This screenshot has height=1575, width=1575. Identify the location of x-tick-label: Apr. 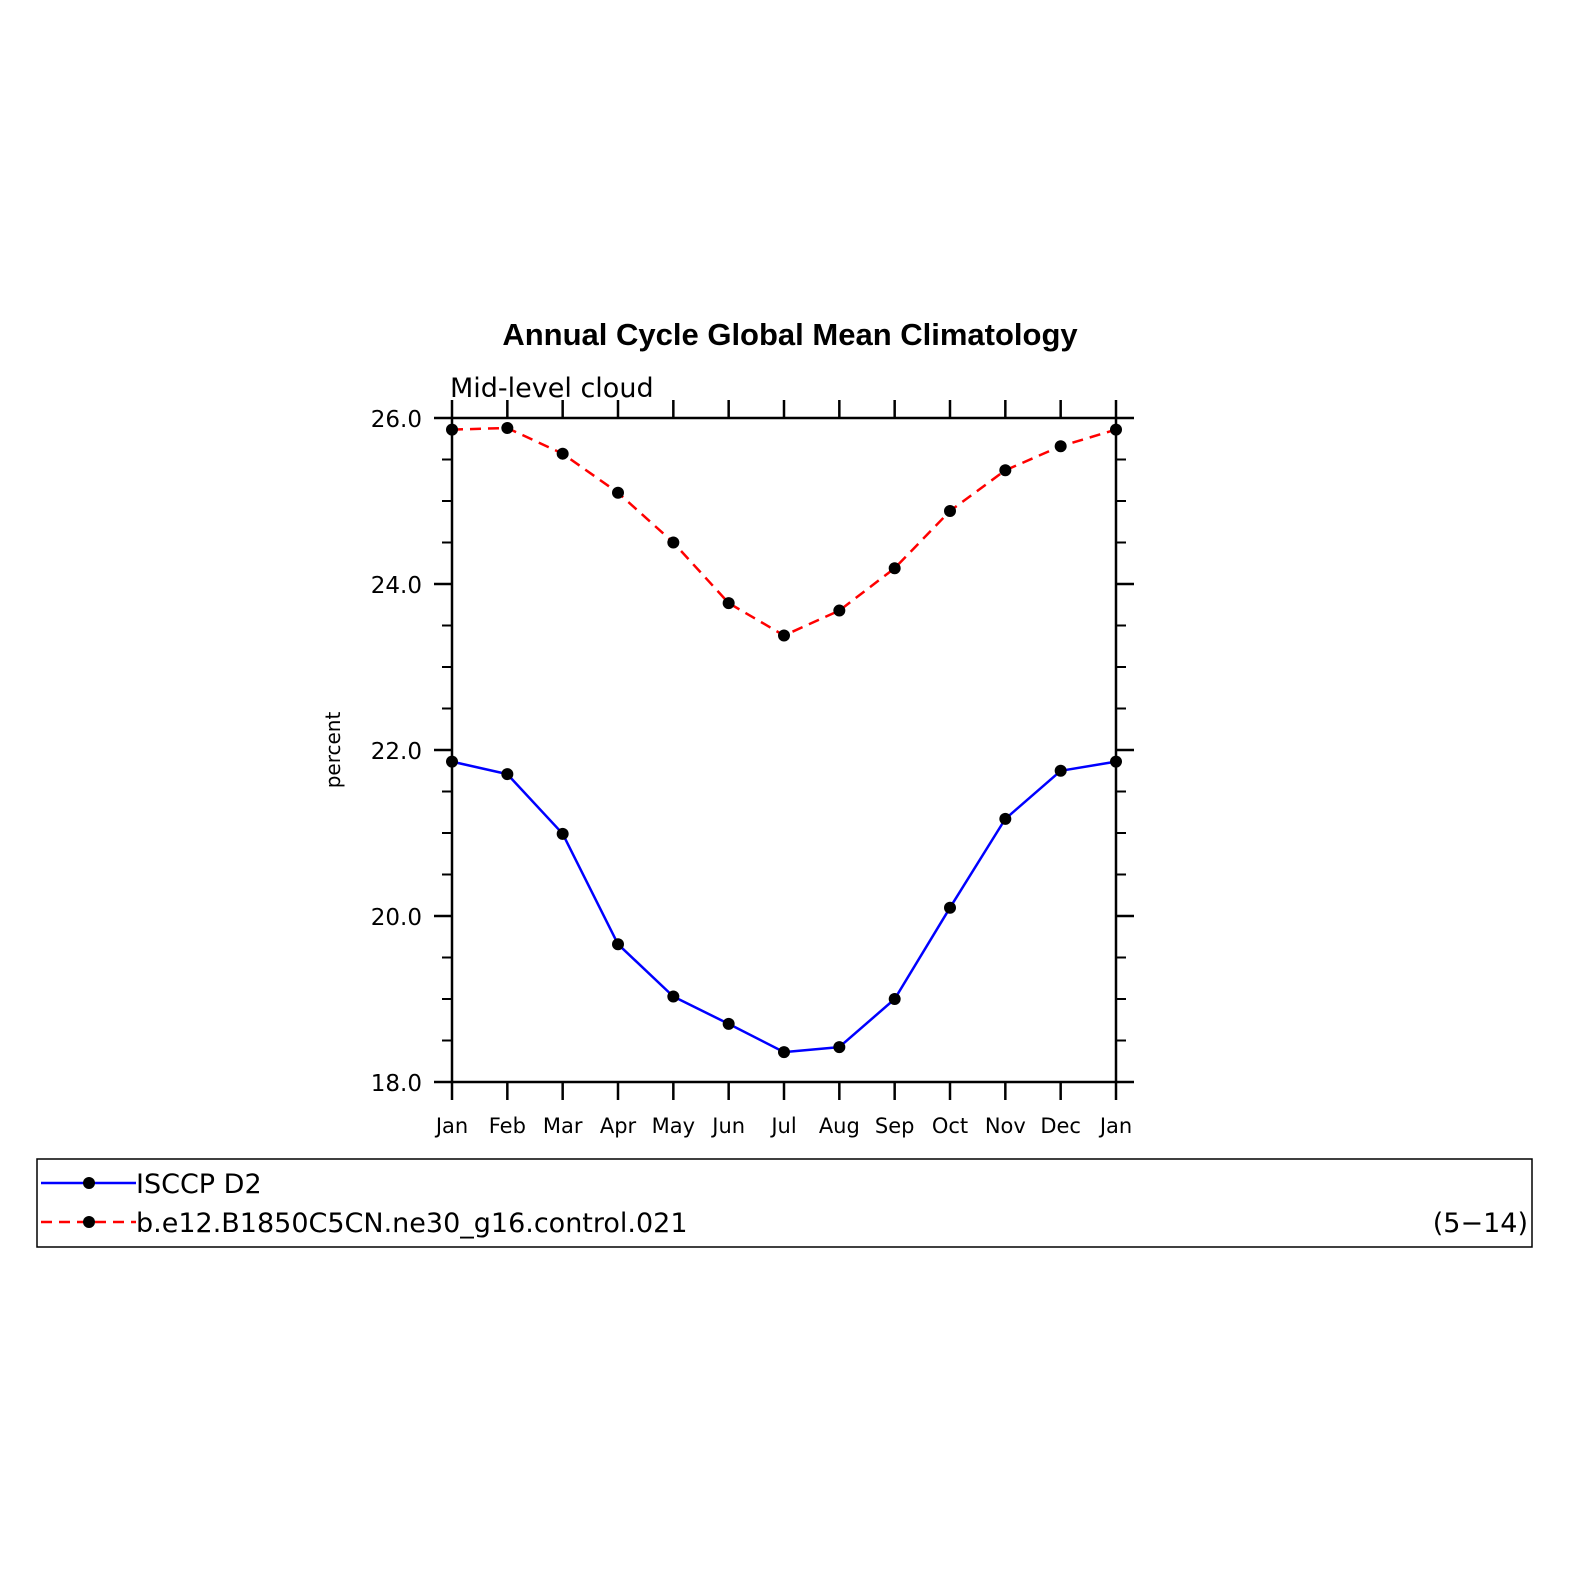
(618, 1126).